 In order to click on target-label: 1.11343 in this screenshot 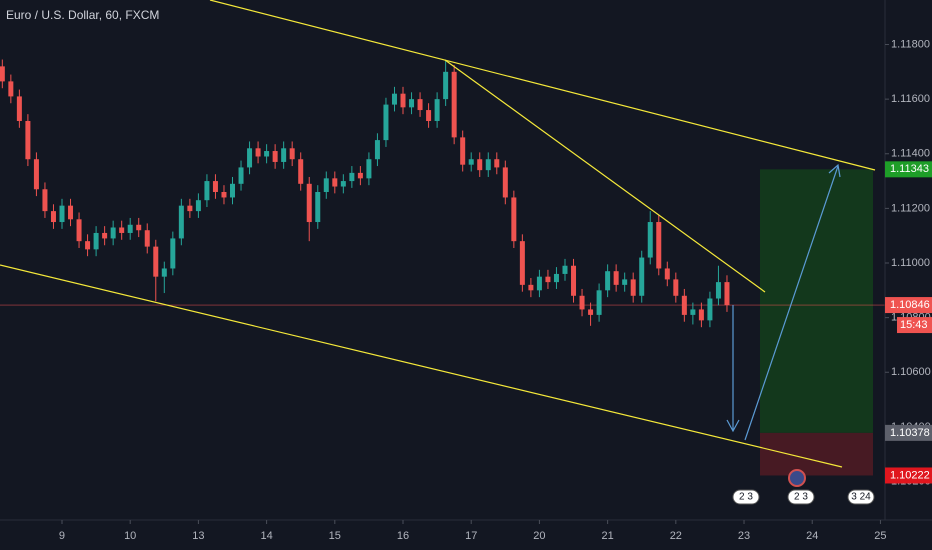, I will do `click(909, 169)`.